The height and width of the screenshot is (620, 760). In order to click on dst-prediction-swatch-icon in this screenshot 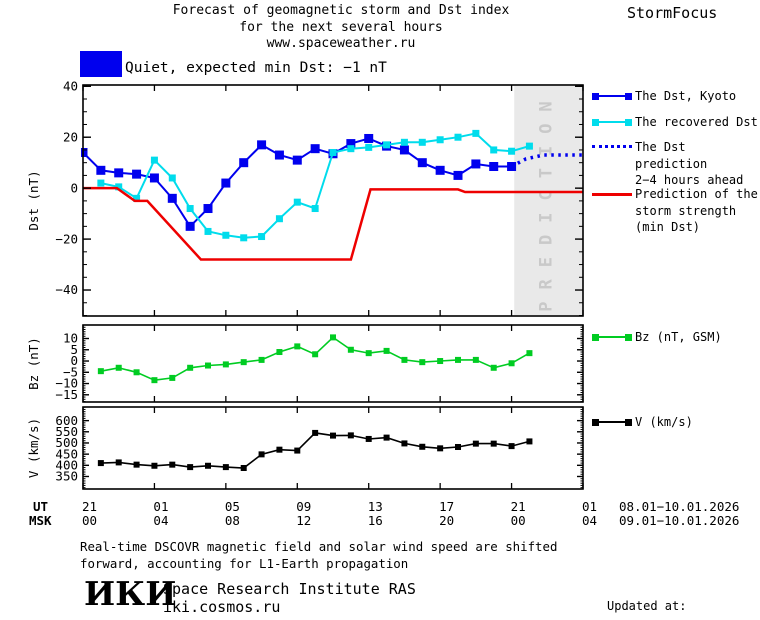, I will do `click(612, 147)`.